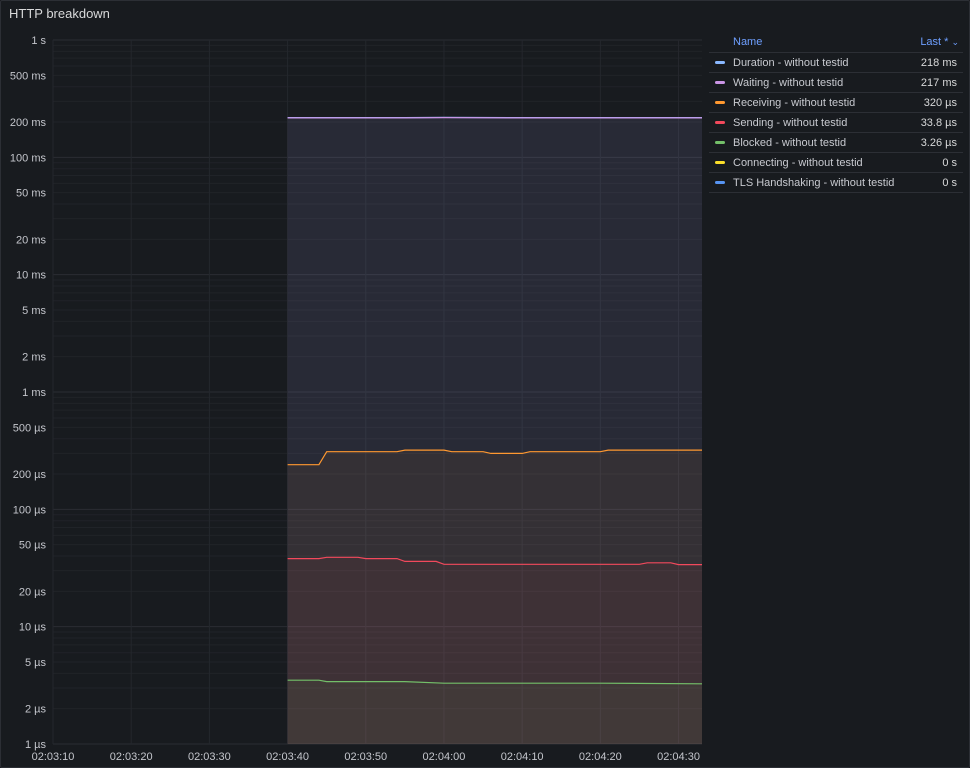  Describe the element at coordinates (30, 510) in the screenshot. I see `y-axis-tick-label: 100 µs` at that location.